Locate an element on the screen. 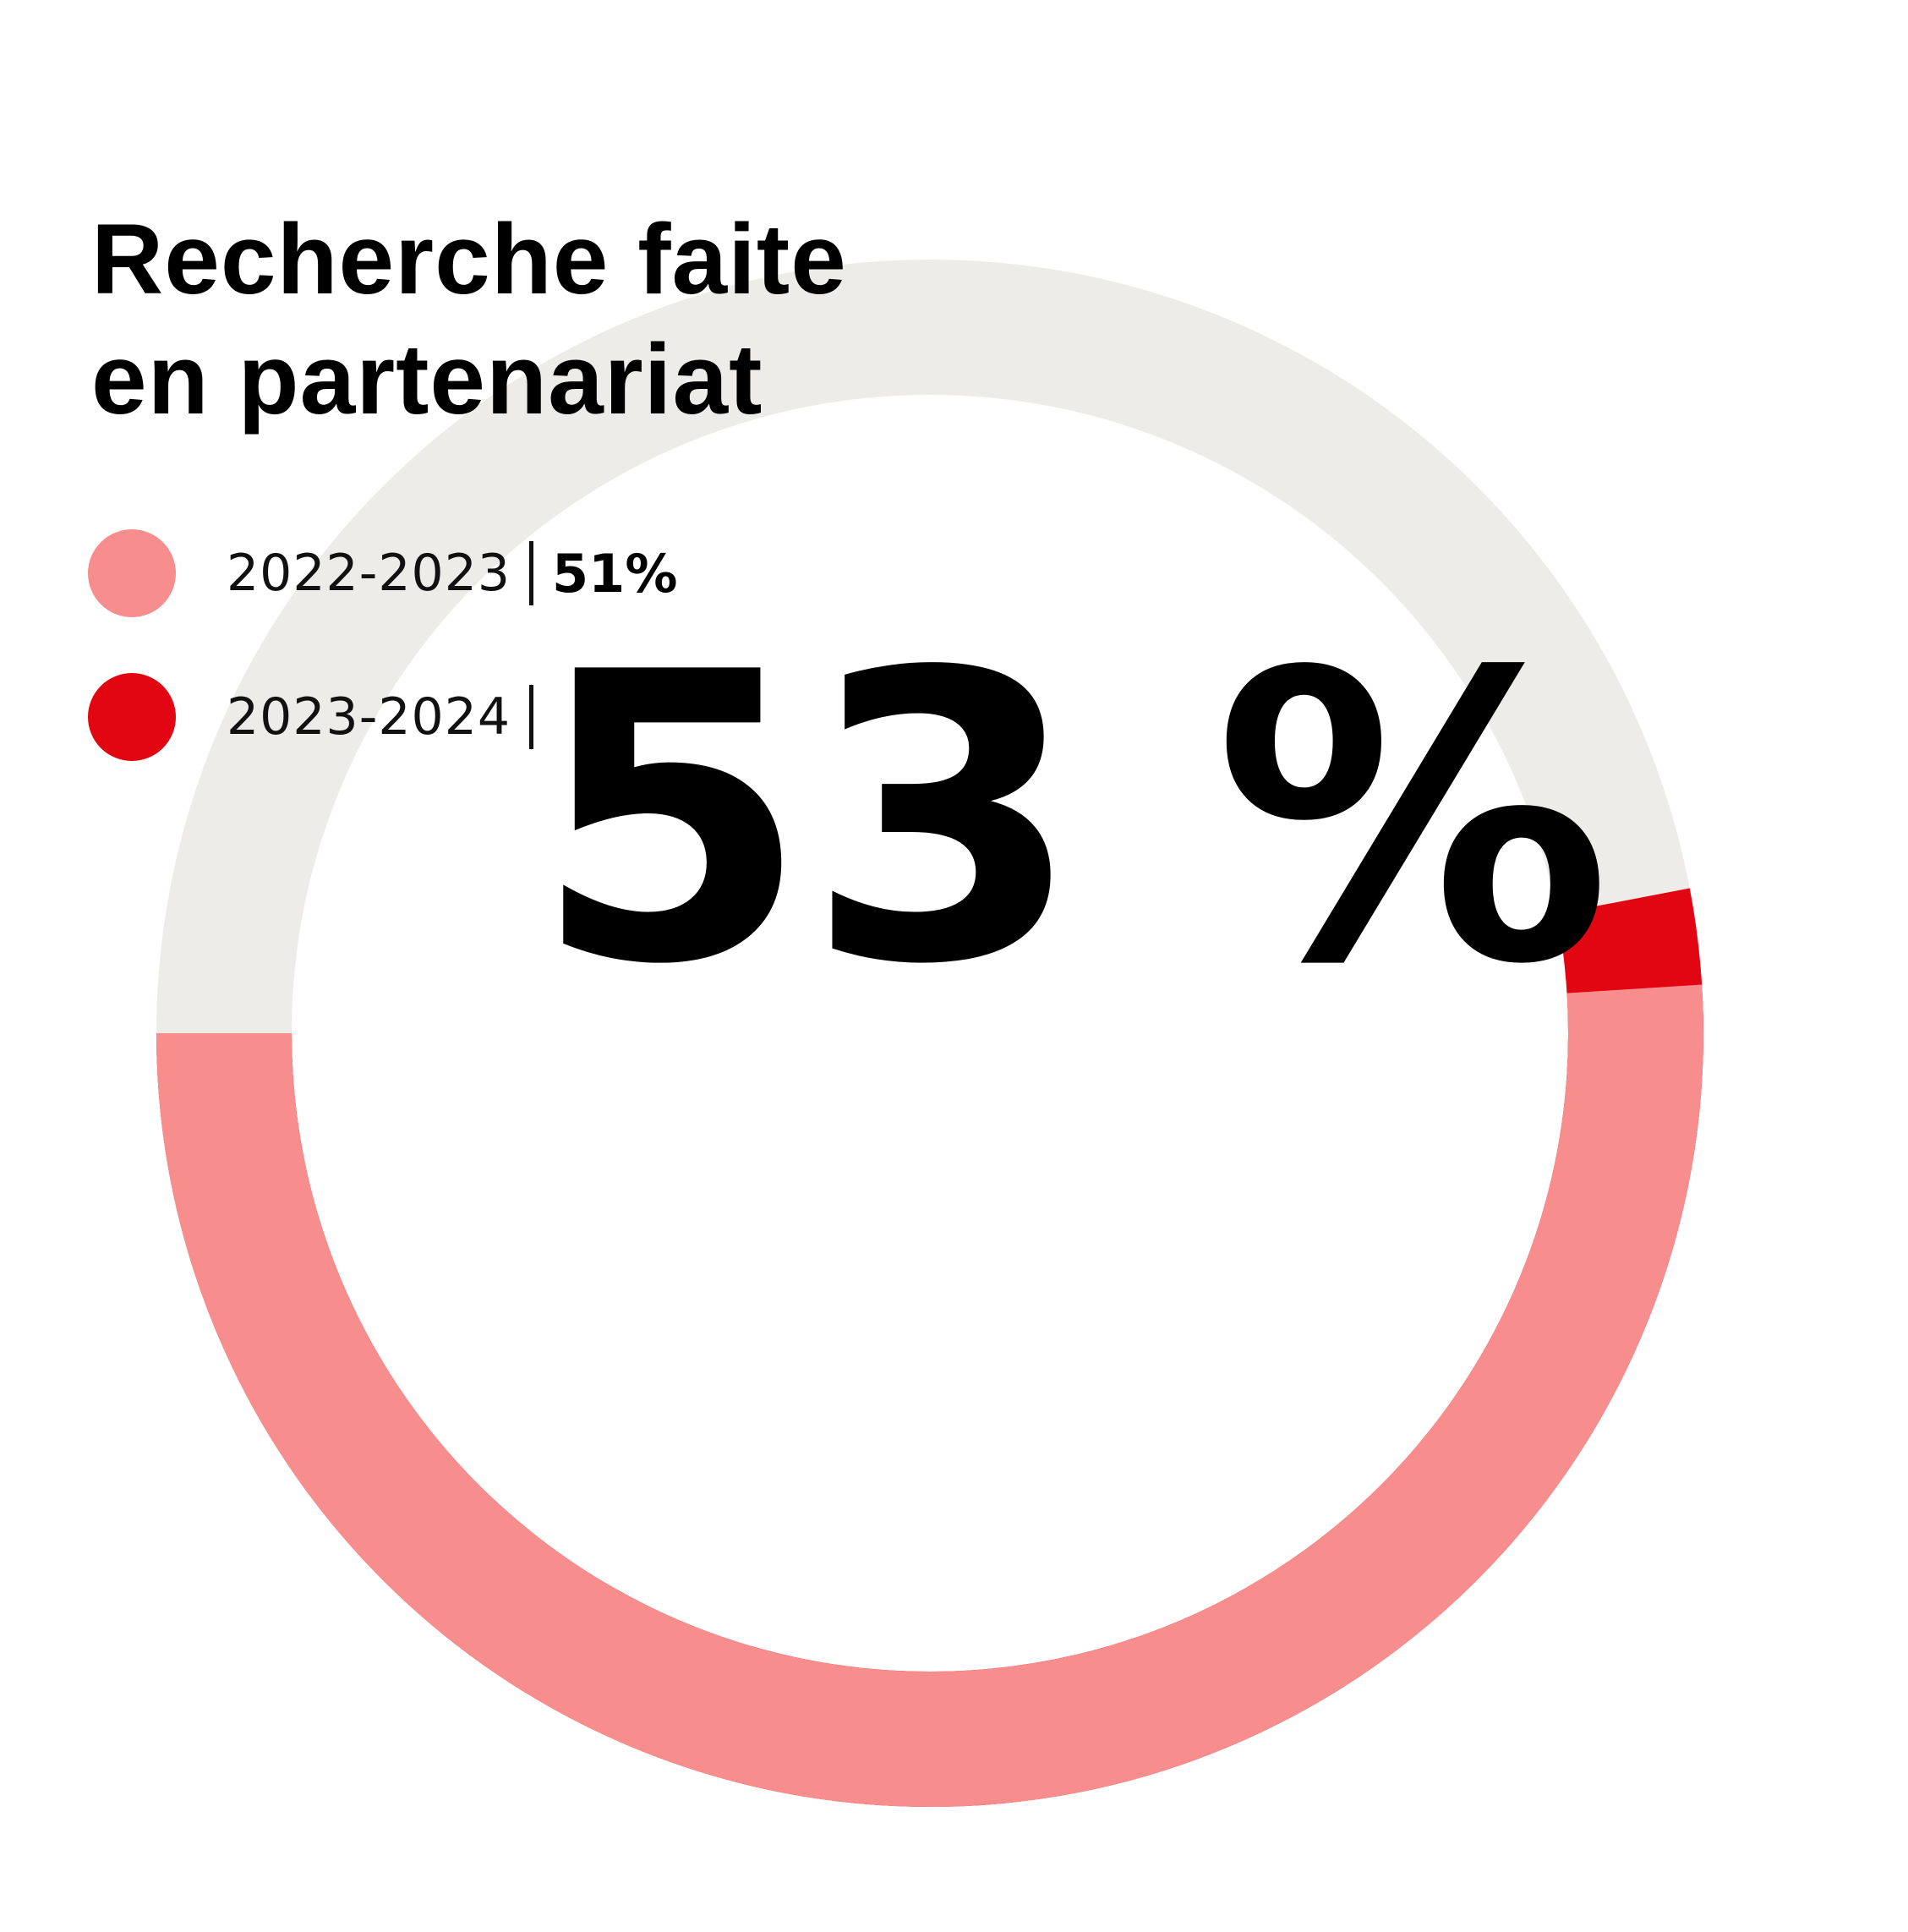 This screenshot has height=1932, width=1908. legend-swatch-2023-2024 is located at coordinates (132, 717).